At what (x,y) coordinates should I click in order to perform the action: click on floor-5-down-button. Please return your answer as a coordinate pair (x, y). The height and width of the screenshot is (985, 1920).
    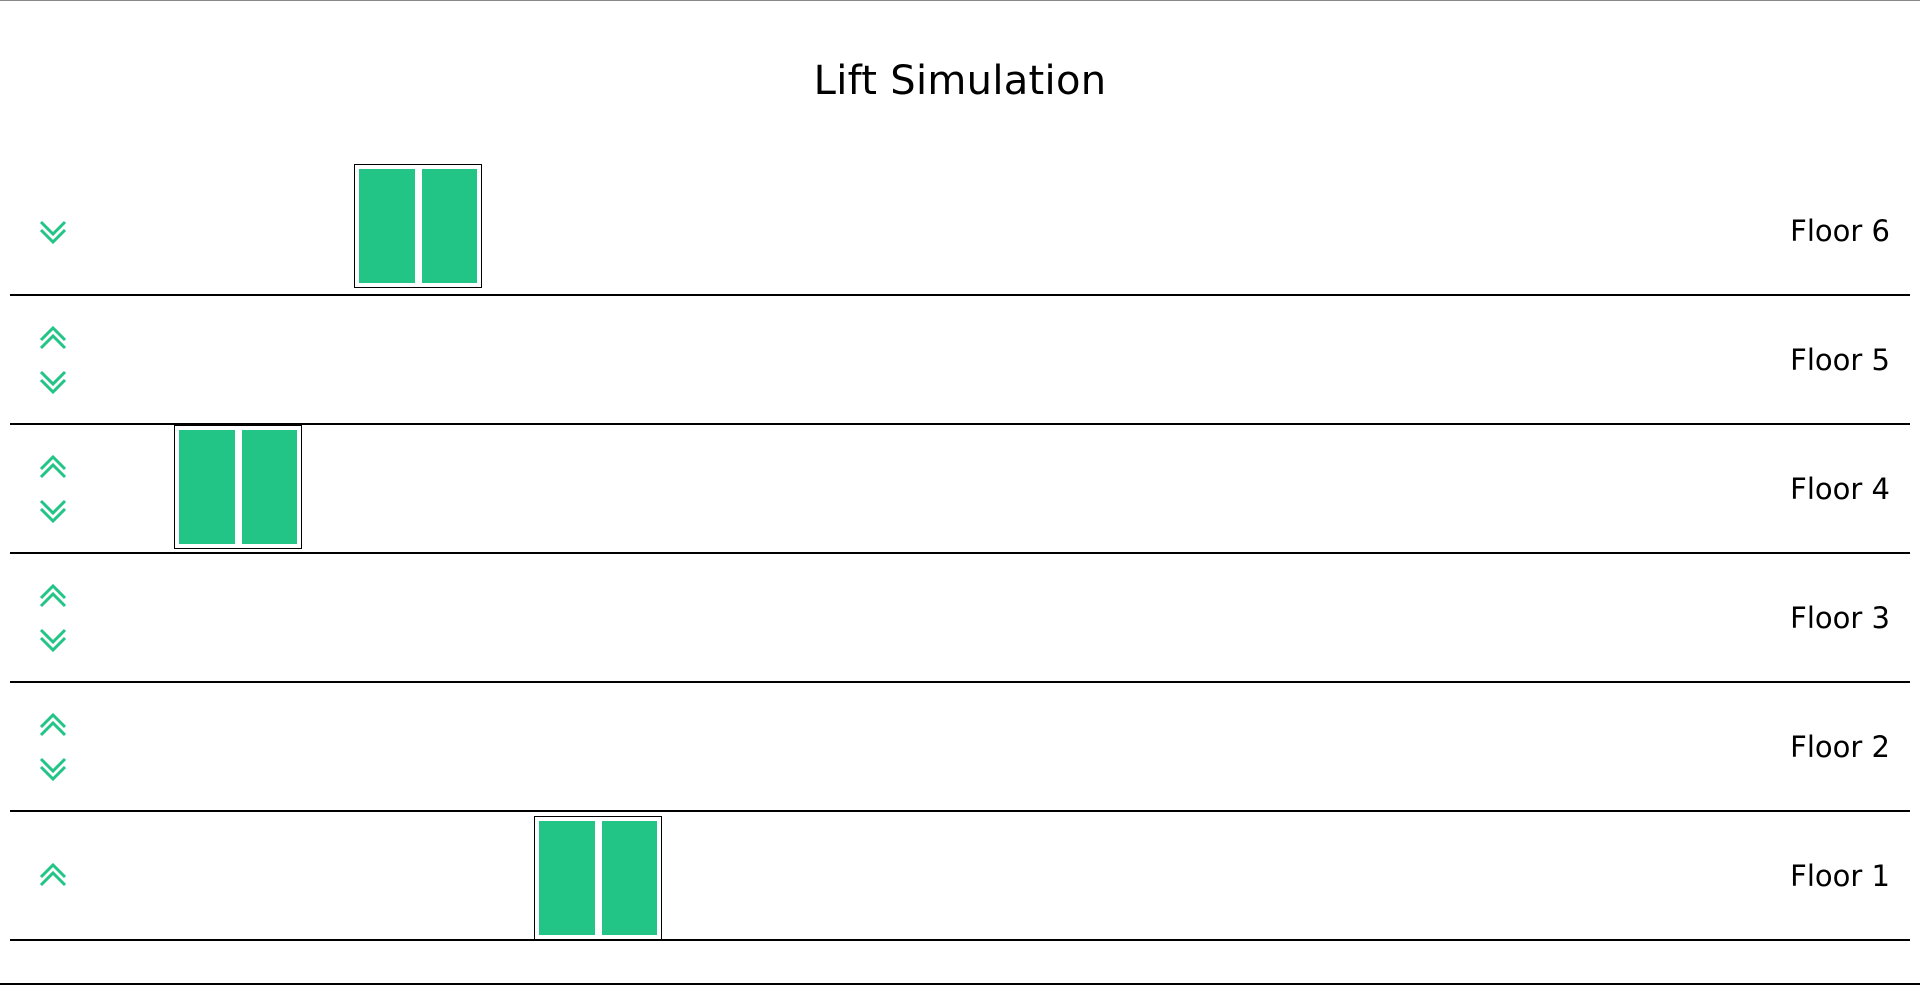
    Looking at the image, I should click on (53, 381).